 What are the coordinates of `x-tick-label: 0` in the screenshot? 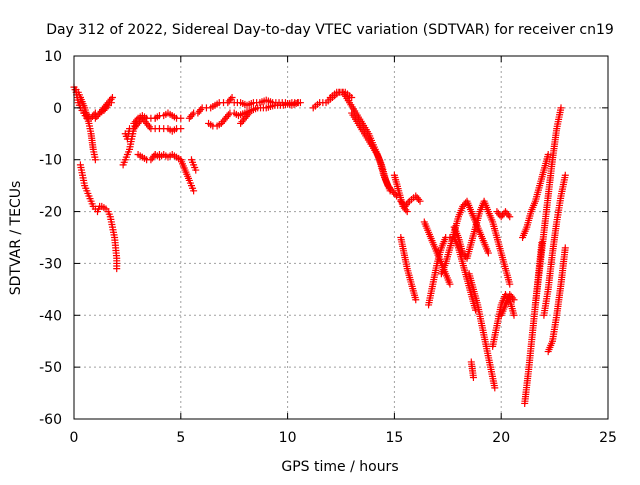 It's located at (74, 438).